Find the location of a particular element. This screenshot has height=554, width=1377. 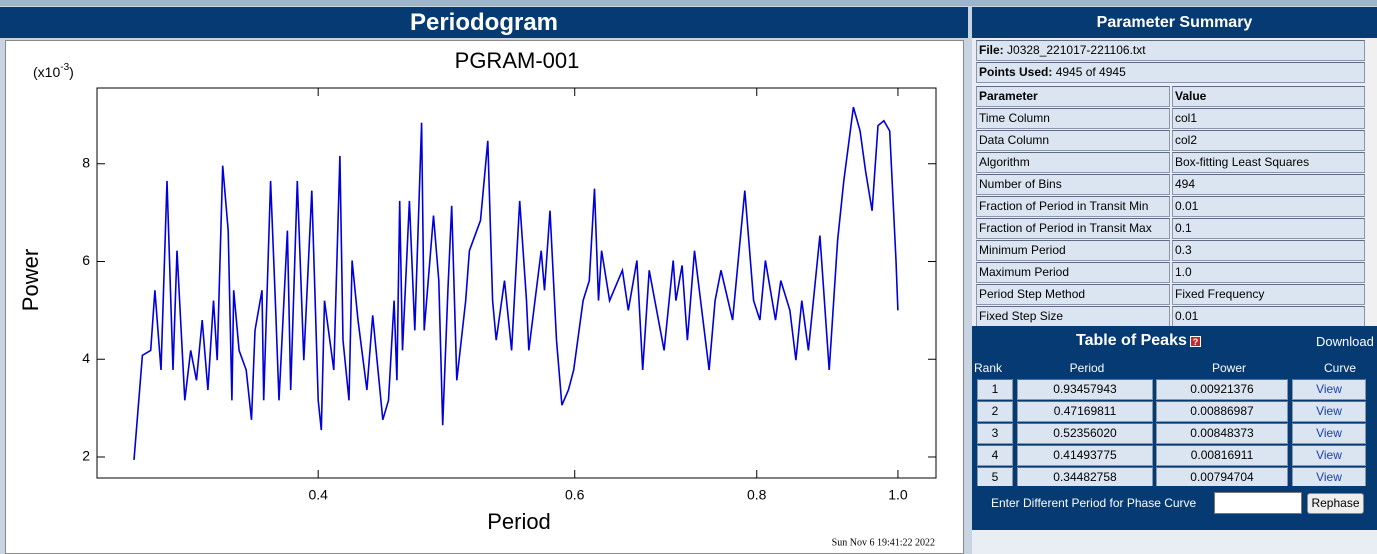

x-tick-label: 1.0 is located at coordinates (898, 495).